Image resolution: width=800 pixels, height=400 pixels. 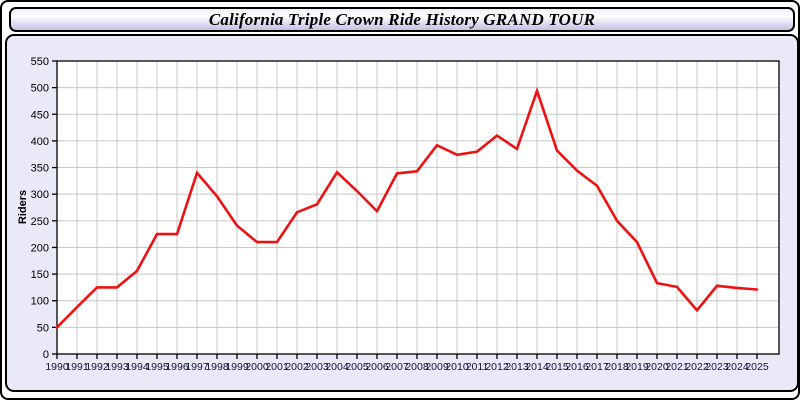 What do you see at coordinates (177, 367) in the screenshot?
I see `x-tick-label: 1996` at bounding box center [177, 367].